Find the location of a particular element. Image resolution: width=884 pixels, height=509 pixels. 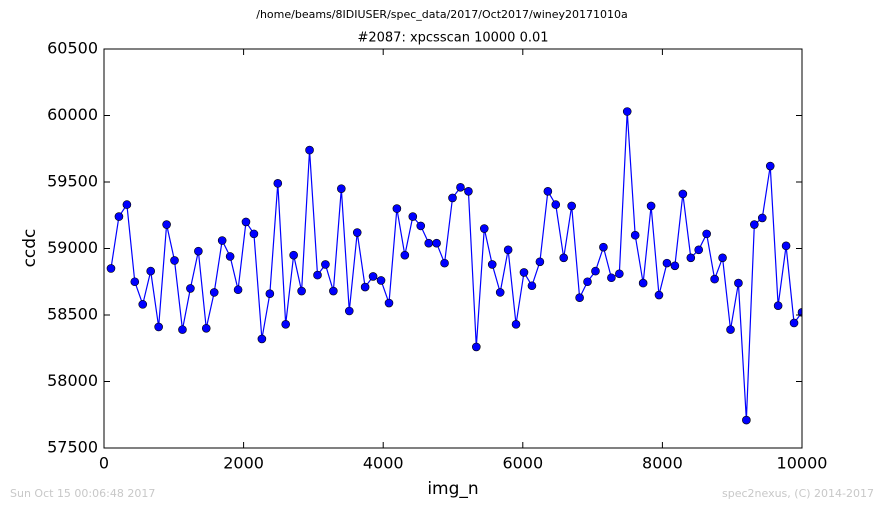

x-tick-label: 10000 is located at coordinates (802, 463).